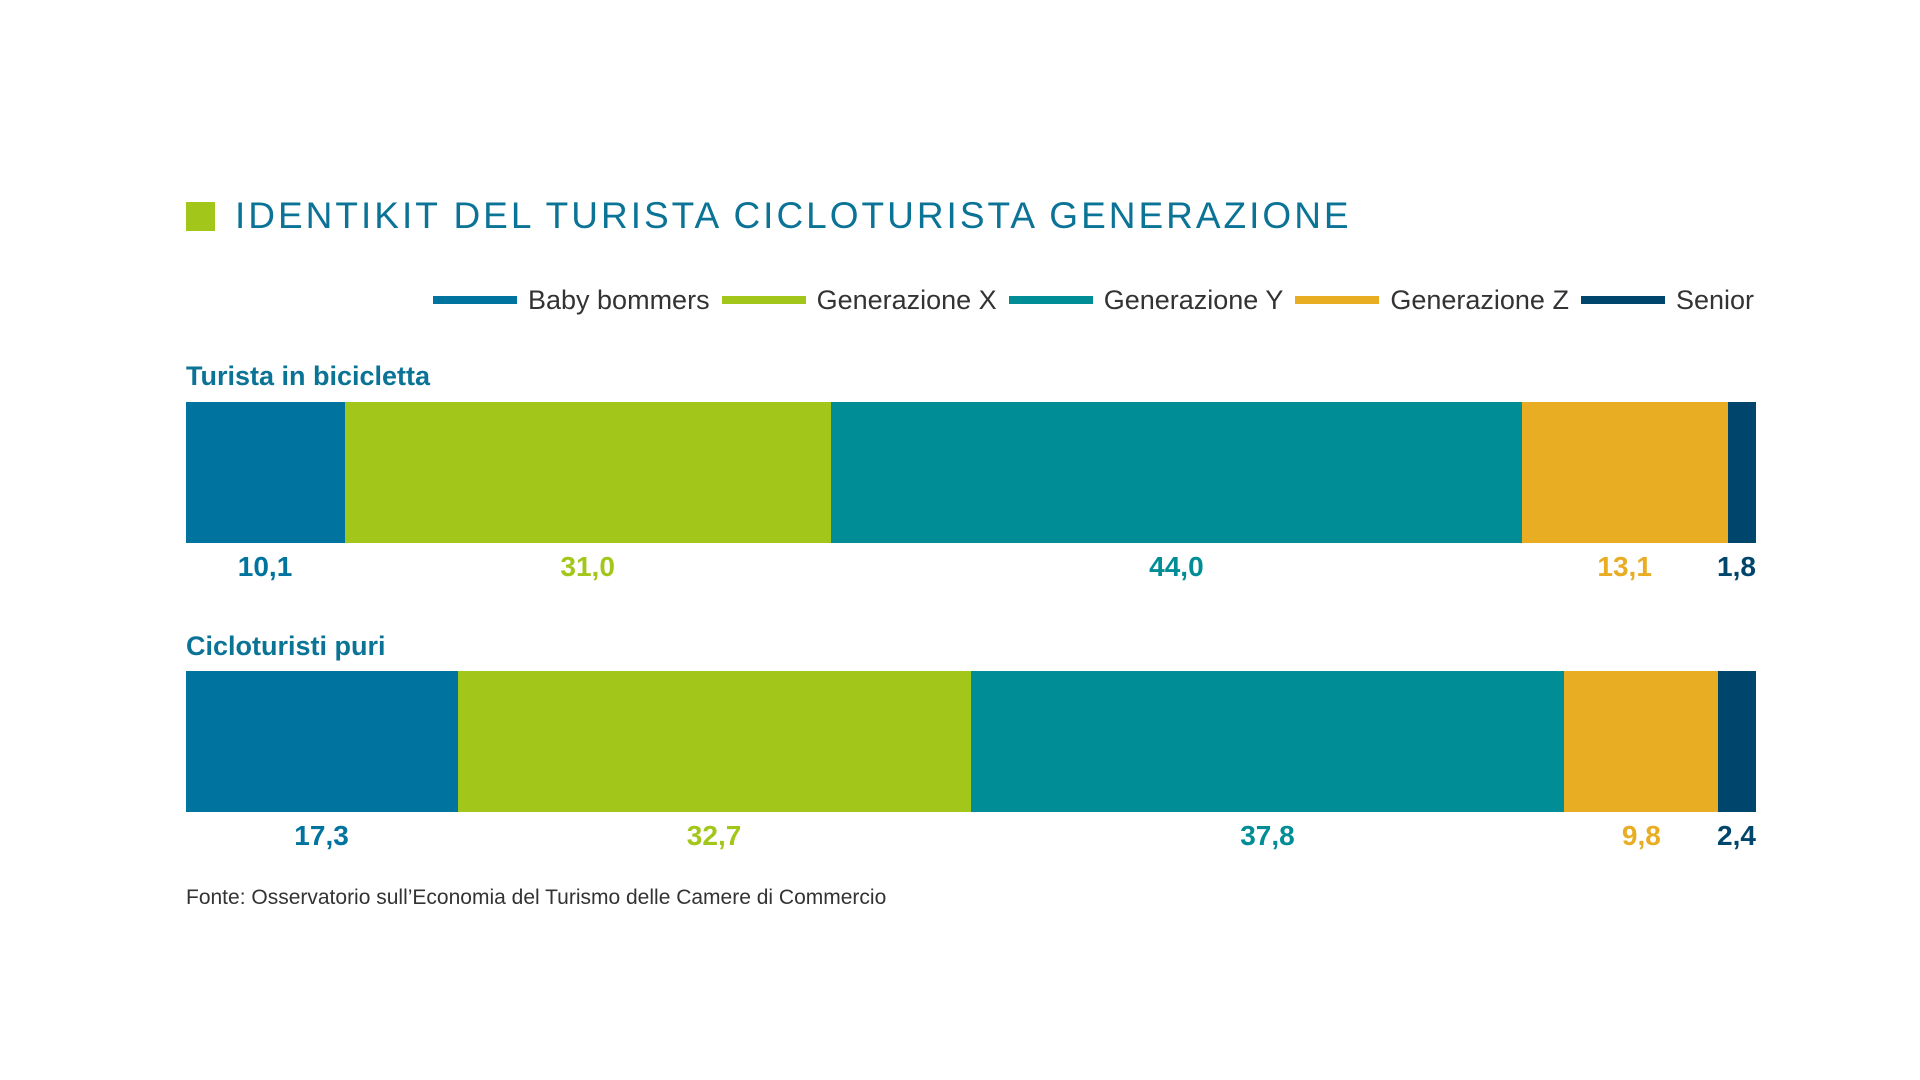 This screenshot has height=1080, width=1920. What do you see at coordinates (1624, 566) in the screenshot?
I see `value-label-generazione-z: 13,1` at bounding box center [1624, 566].